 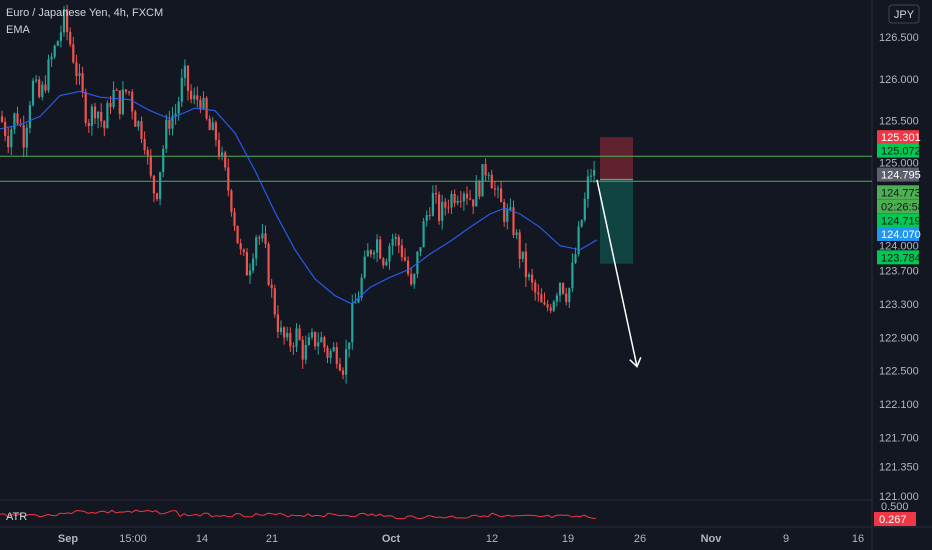 What do you see at coordinates (899, 468) in the screenshot?
I see `price-axis-tick: 121.350` at bounding box center [899, 468].